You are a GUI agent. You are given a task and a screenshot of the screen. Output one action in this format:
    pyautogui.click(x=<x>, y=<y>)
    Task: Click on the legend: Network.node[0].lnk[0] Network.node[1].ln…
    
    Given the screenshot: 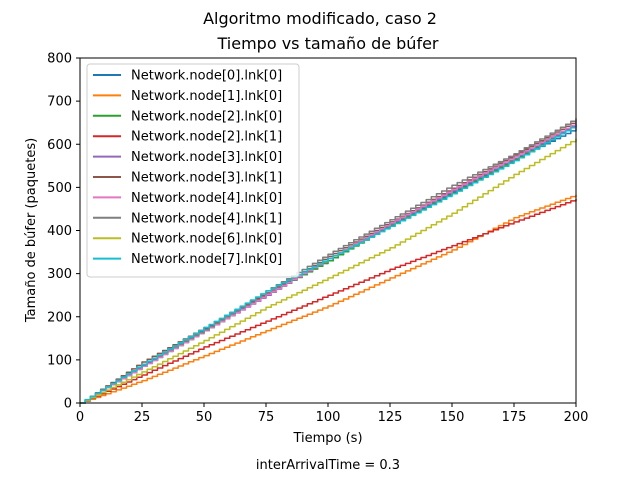 What is the action you would take?
    pyautogui.click(x=193, y=170)
    